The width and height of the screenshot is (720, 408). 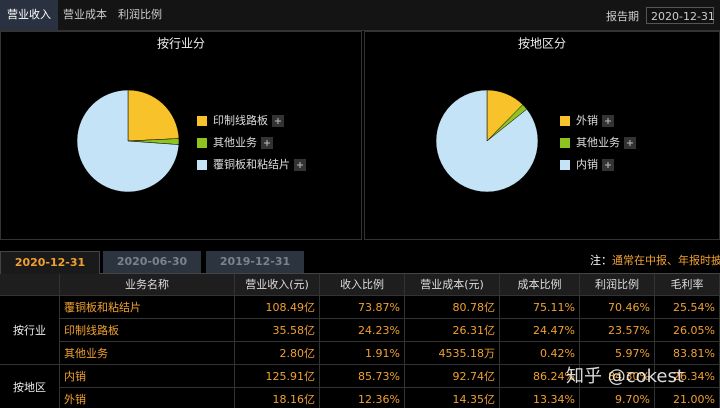 I want to click on value-cell: 21.00%, so click(x=687, y=398).